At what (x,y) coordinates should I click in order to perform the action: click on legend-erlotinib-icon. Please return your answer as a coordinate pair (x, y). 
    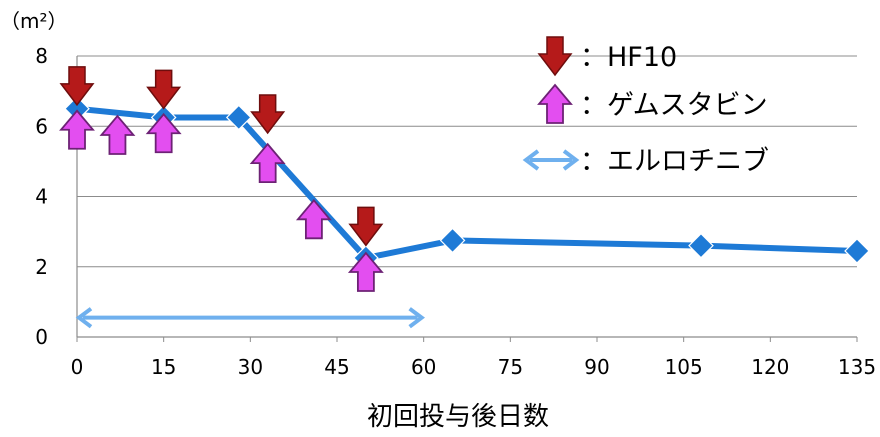
    Looking at the image, I should click on (551, 160).